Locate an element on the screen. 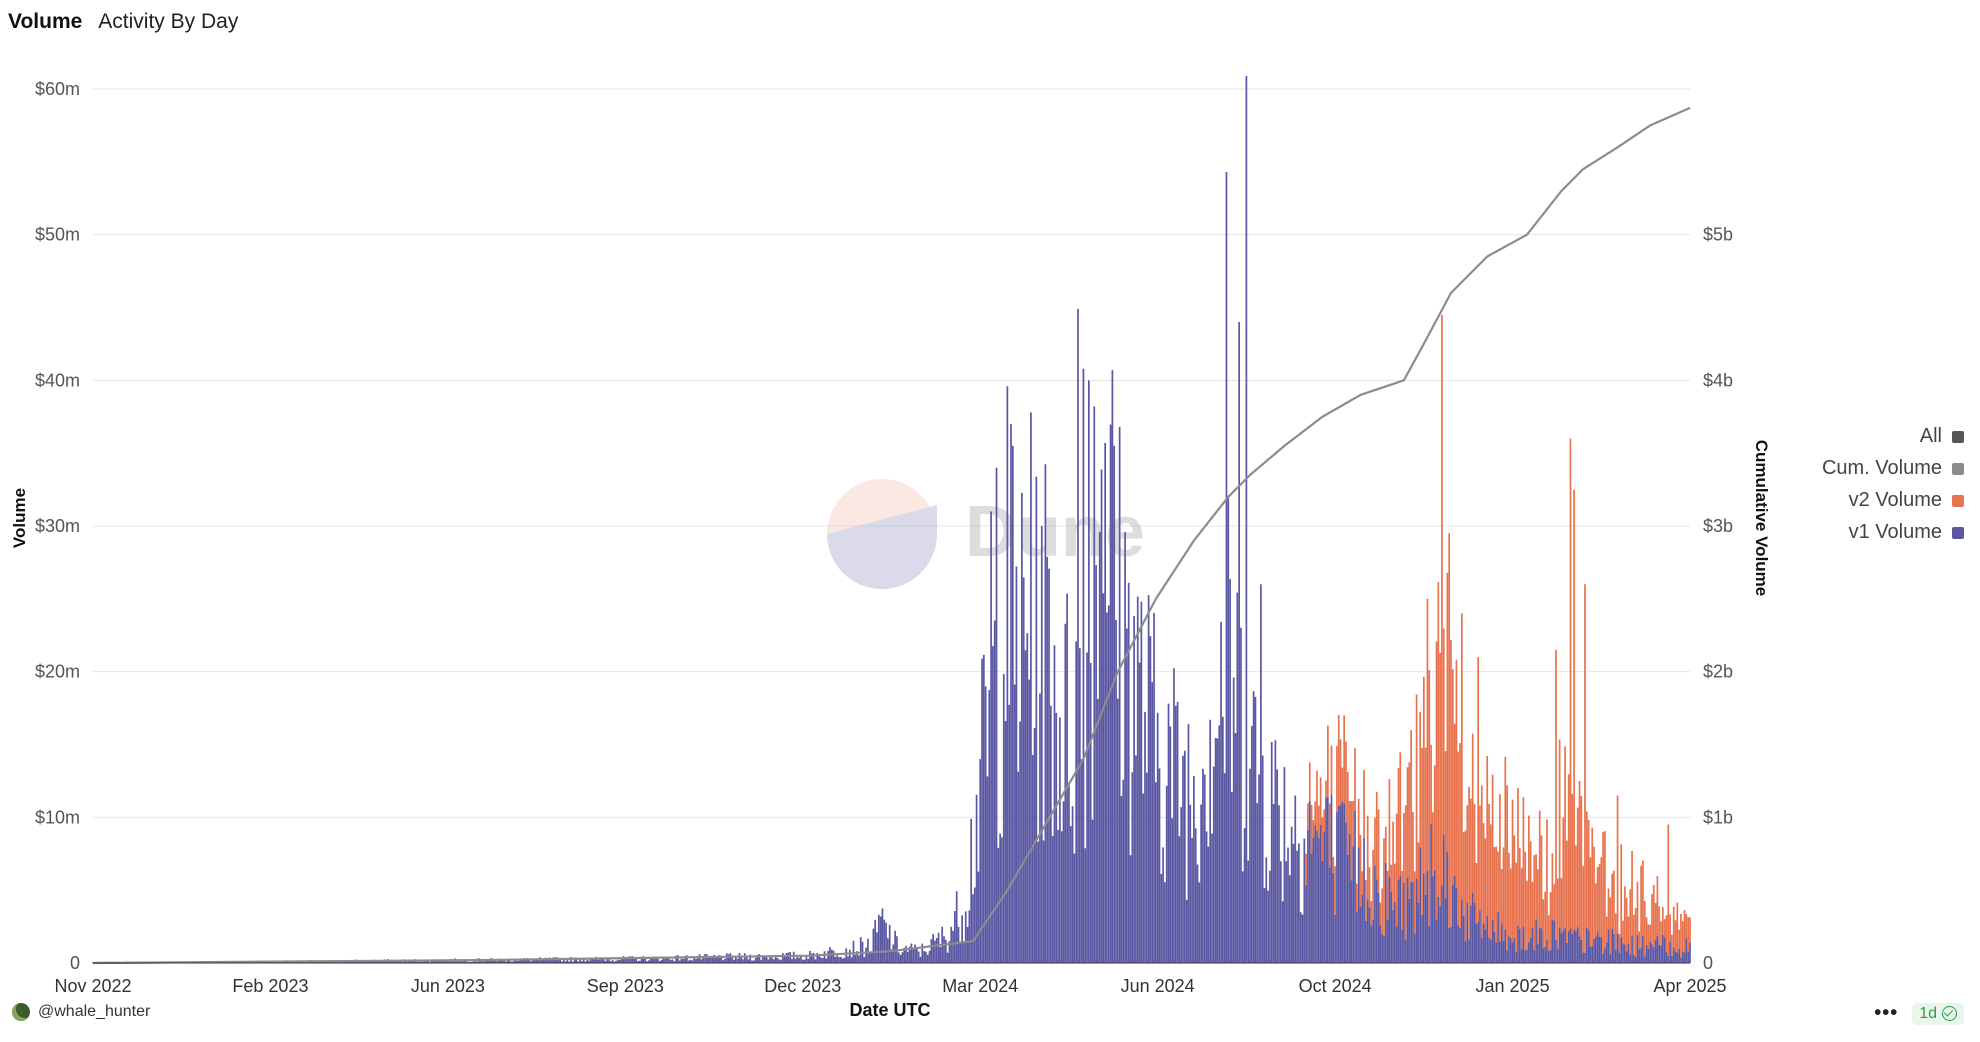 This screenshot has height=1042, width=1980. legend-item-all: All is located at coordinates (1942, 436).